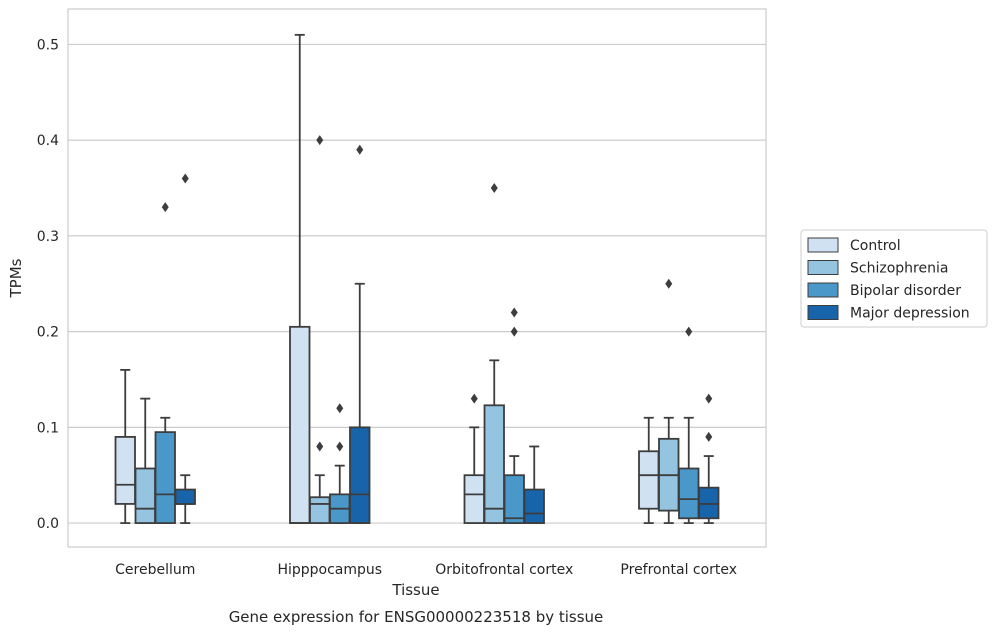 The height and width of the screenshot is (634, 997). Describe the element at coordinates (910, 314) in the screenshot. I see `legend-entry: Major depression` at that location.